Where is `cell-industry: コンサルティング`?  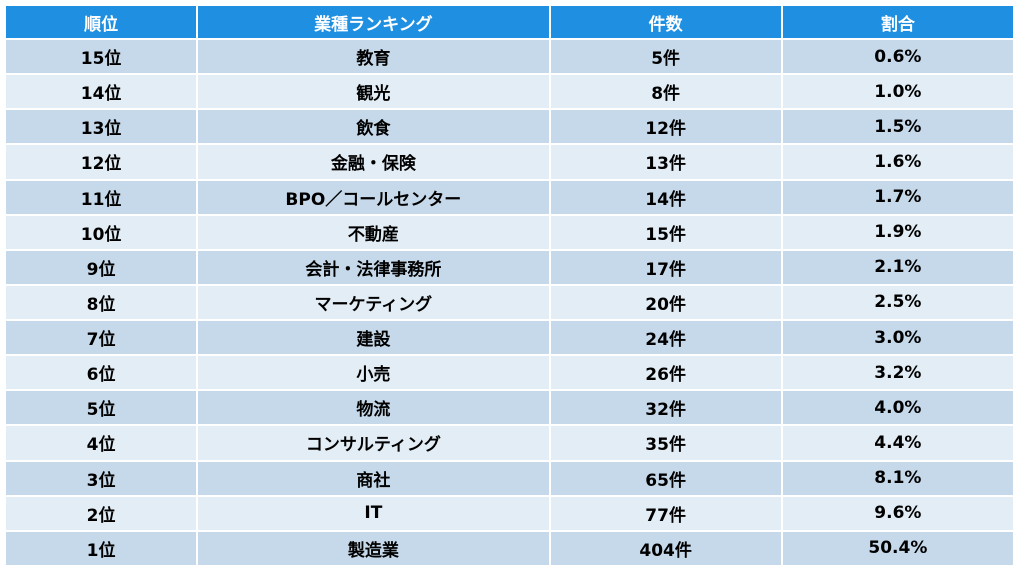
cell-industry: コンサルティング is located at coordinates (373, 443).